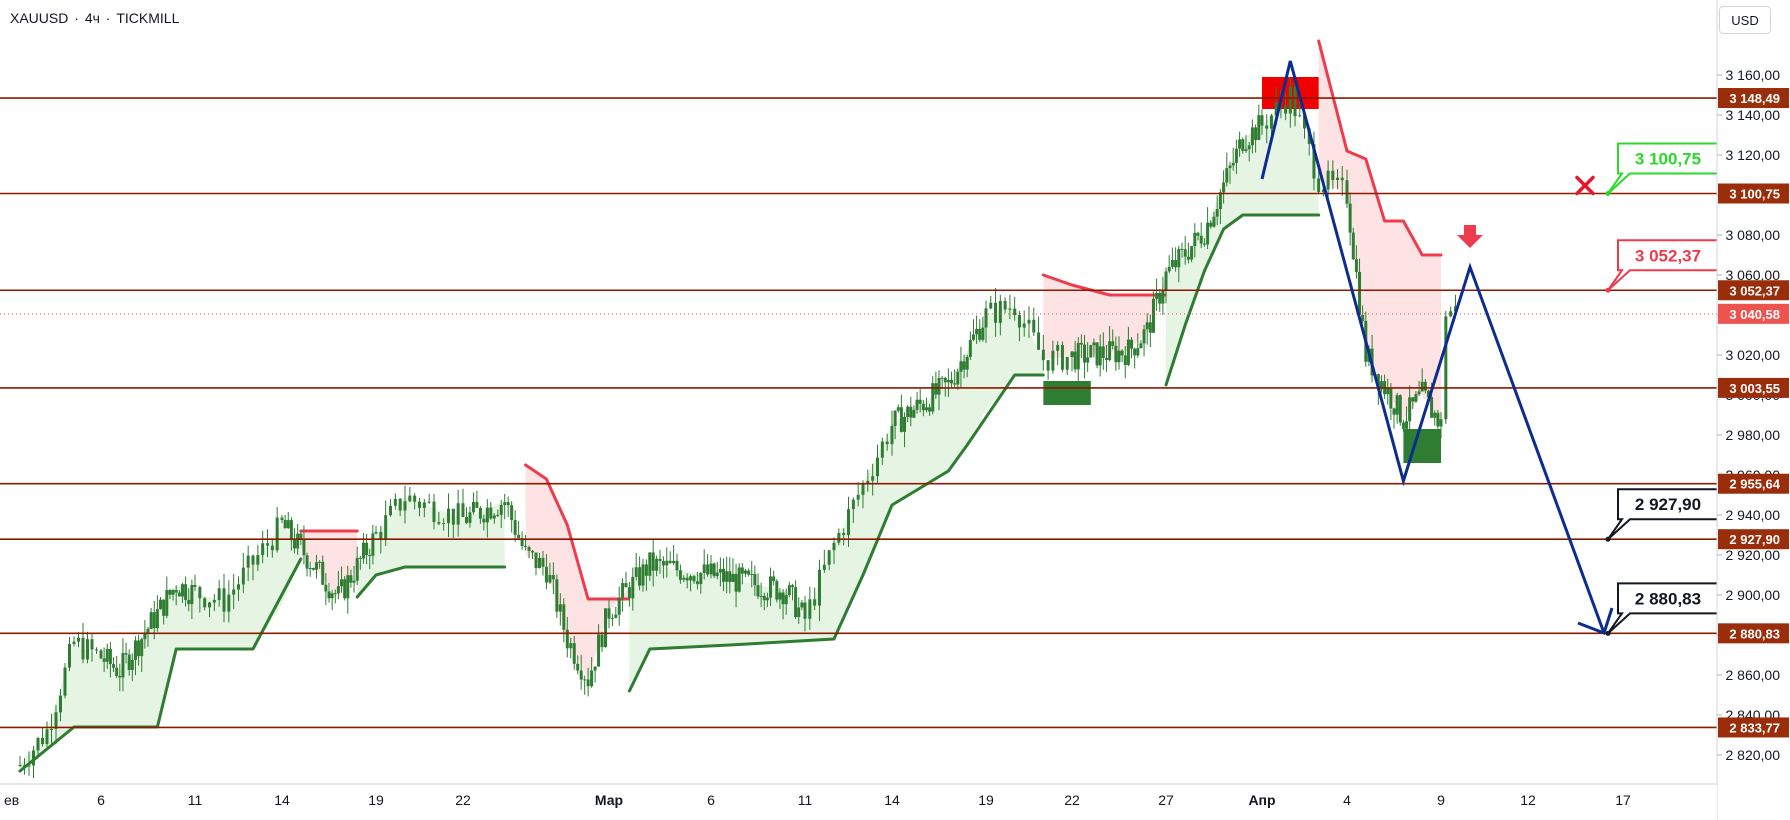 Image resolution: width=1790 pixels, height=820 pixels. I want to click on time-tick-label: Мар, so click(609, 800).